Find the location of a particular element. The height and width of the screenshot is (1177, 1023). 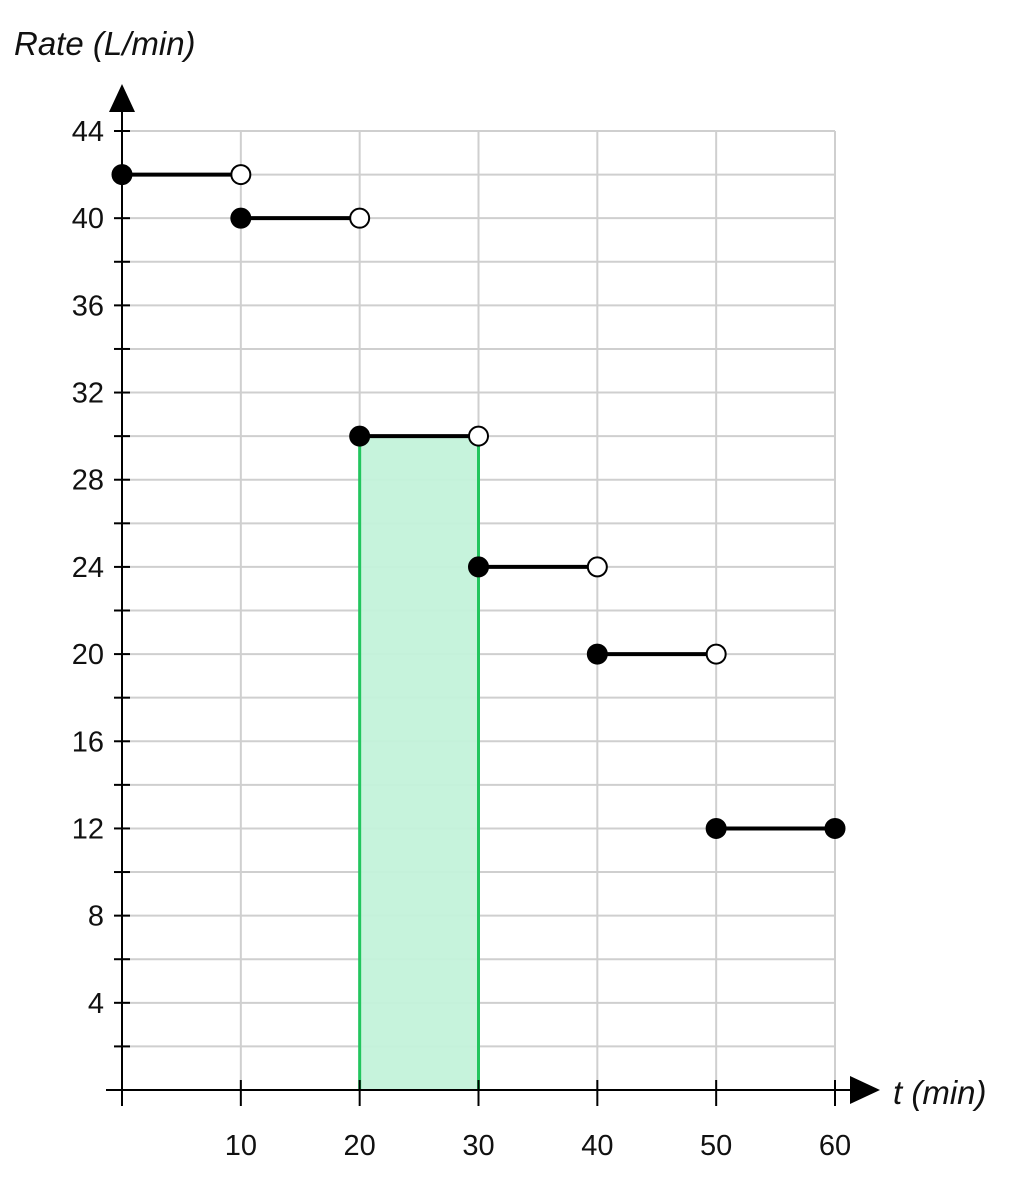

x-tick-label: 50 is located at coordinates (716, 1146).